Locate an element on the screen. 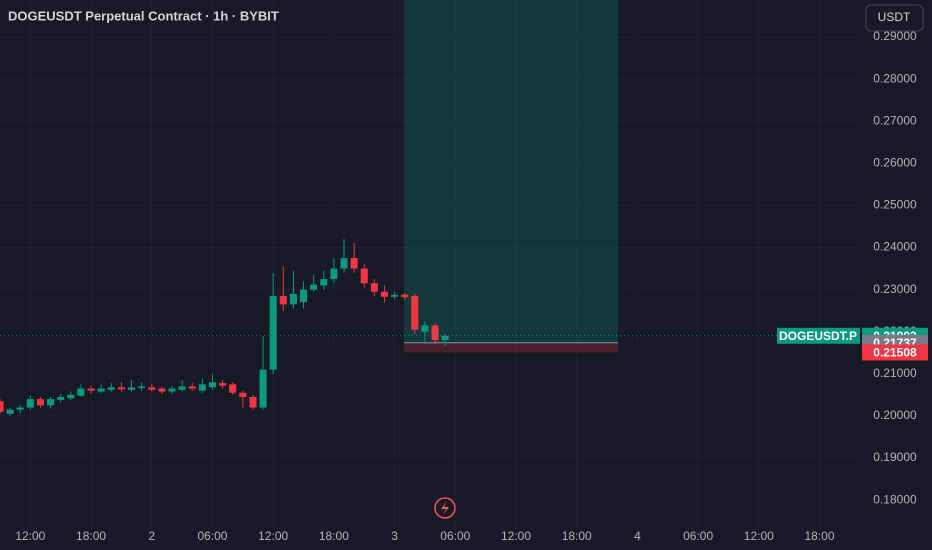  stop-price-label-bg is located at coordinates (895, 352).